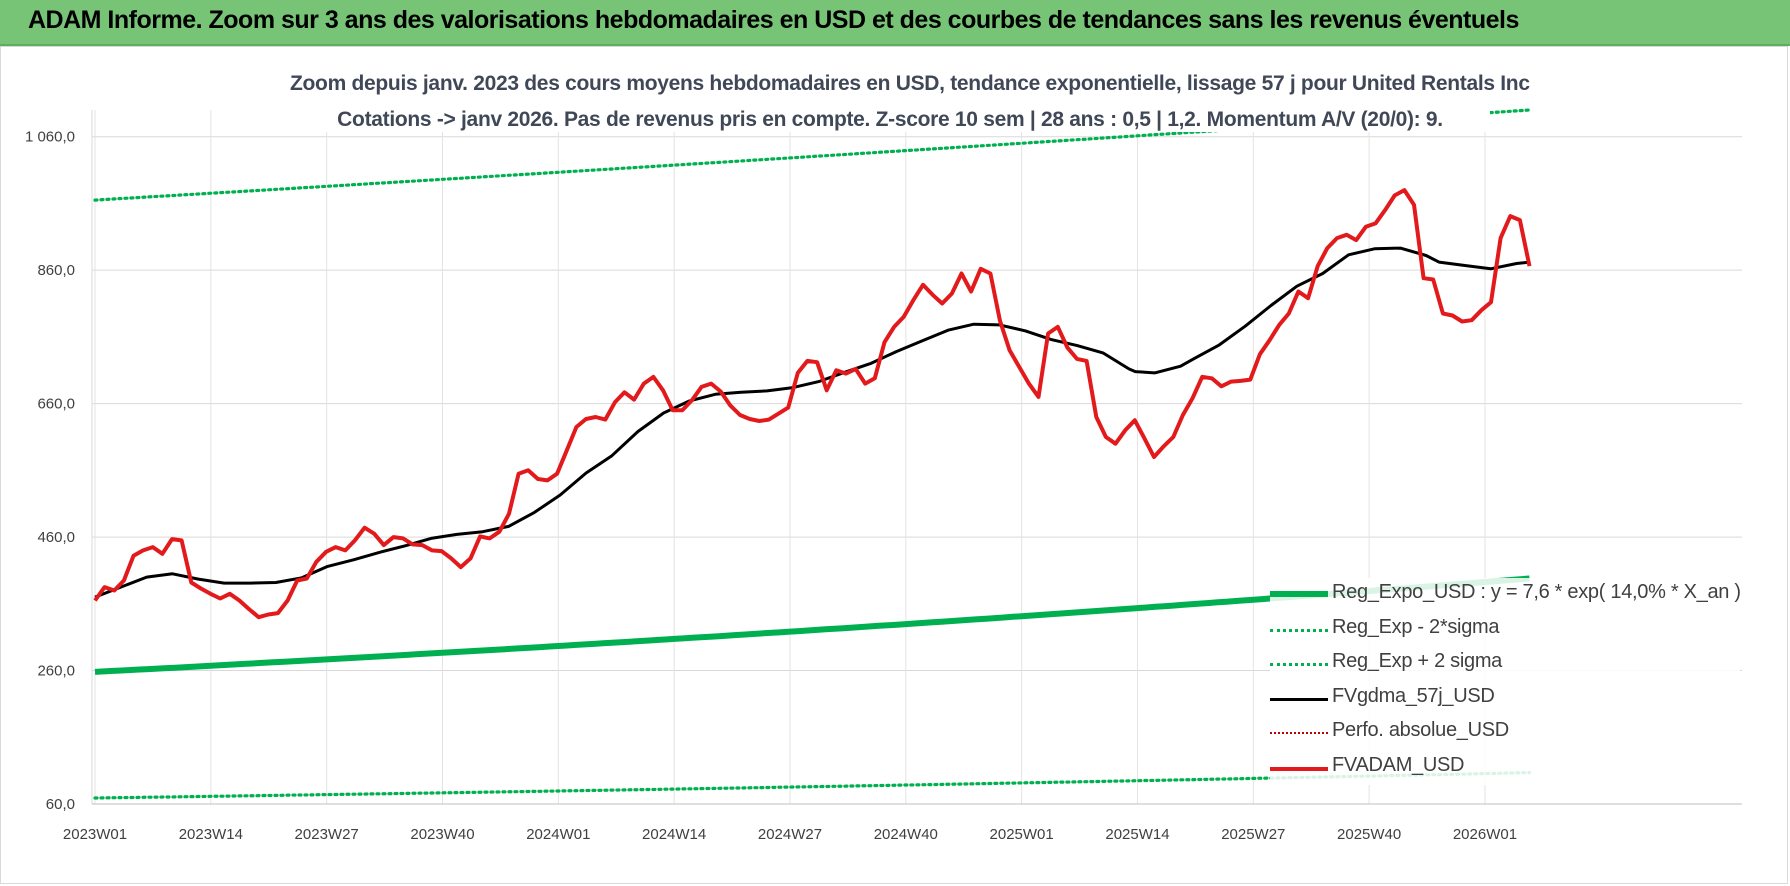  I want to click on x-tick-label: 2024W27, so click(790, 834).